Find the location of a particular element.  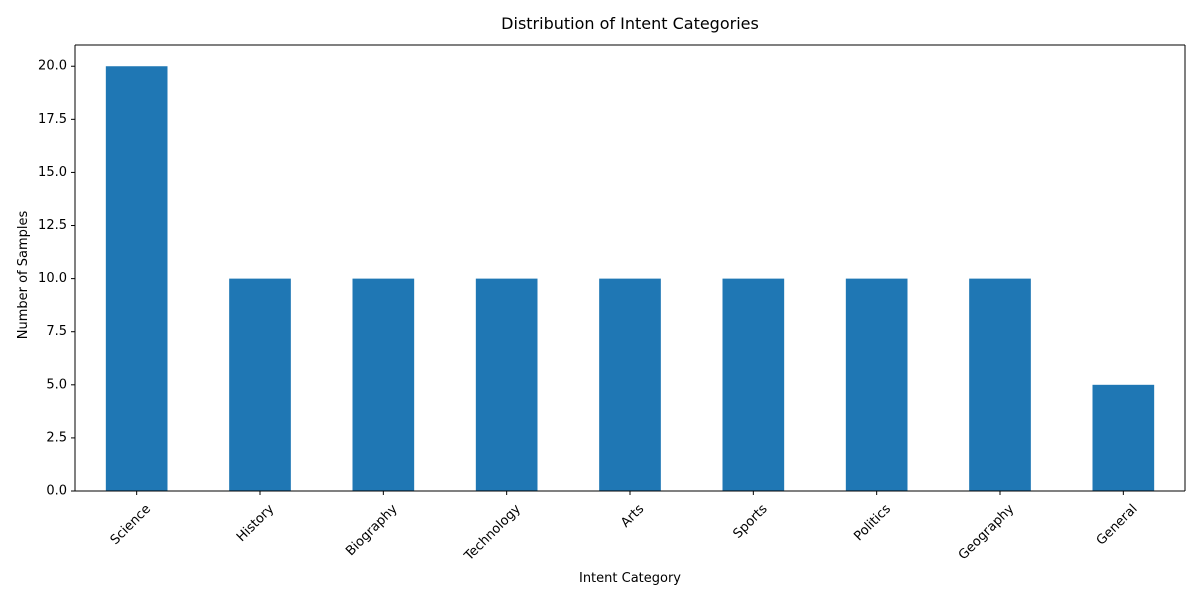

y-tick-label: 12.5 is located at coordinates (52, 225).